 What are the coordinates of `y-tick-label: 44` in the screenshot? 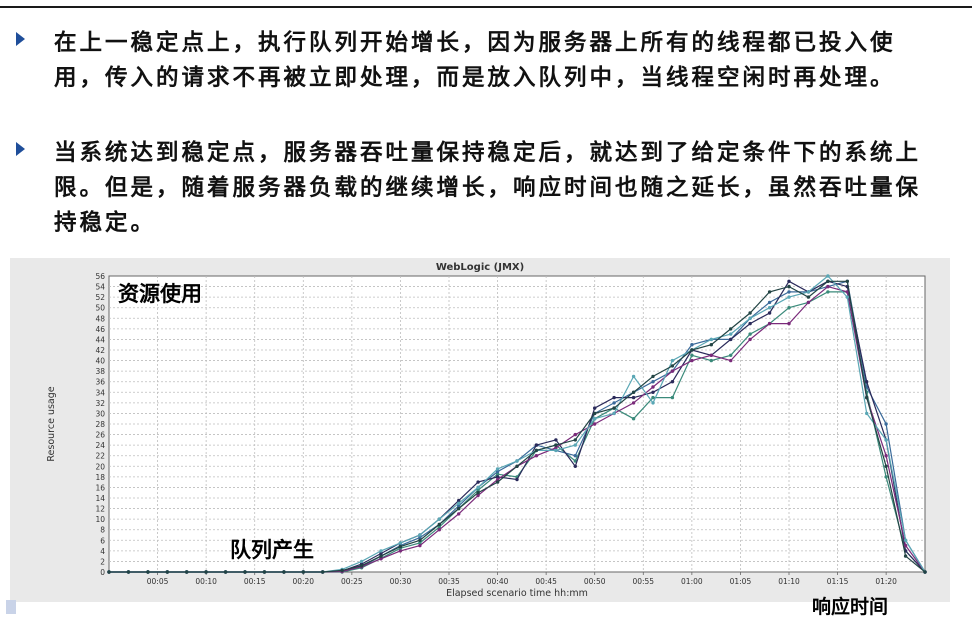 It's located at (100, 339).